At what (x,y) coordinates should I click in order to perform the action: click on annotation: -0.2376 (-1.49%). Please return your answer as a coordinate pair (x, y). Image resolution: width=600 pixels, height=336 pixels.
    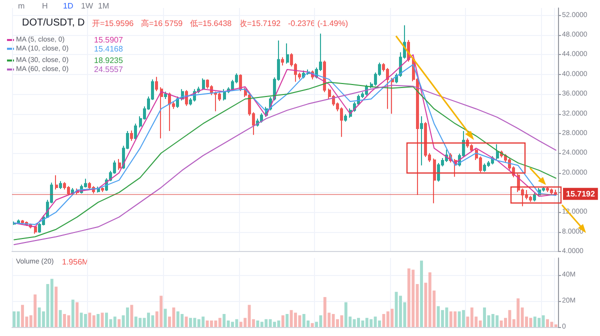
    Looking at the image, I should click on (318, 23).